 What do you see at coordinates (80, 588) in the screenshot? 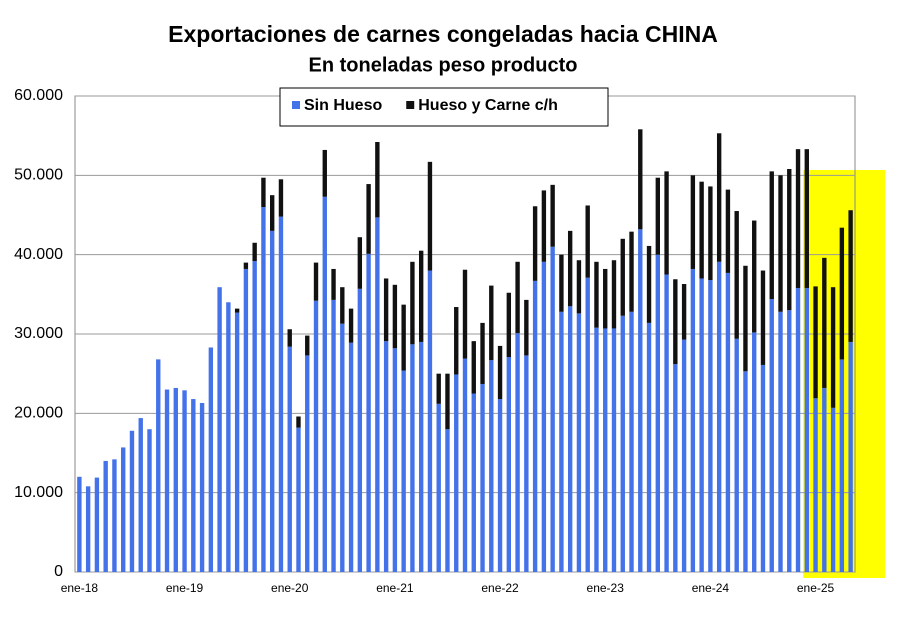
I see `x-tick-label: ene-18` at bounding box center [80, 588].